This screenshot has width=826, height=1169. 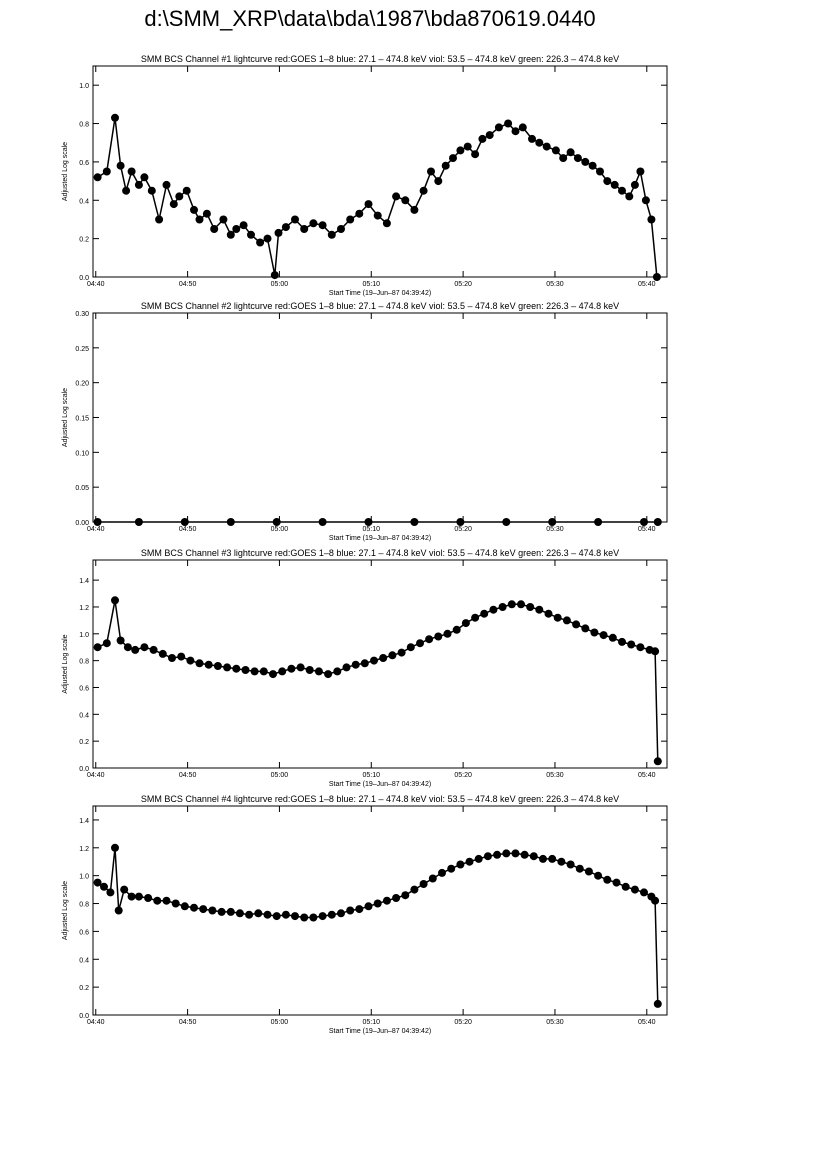 I want to click on y-tick-label: 0.2, so click(x=84, y=742).